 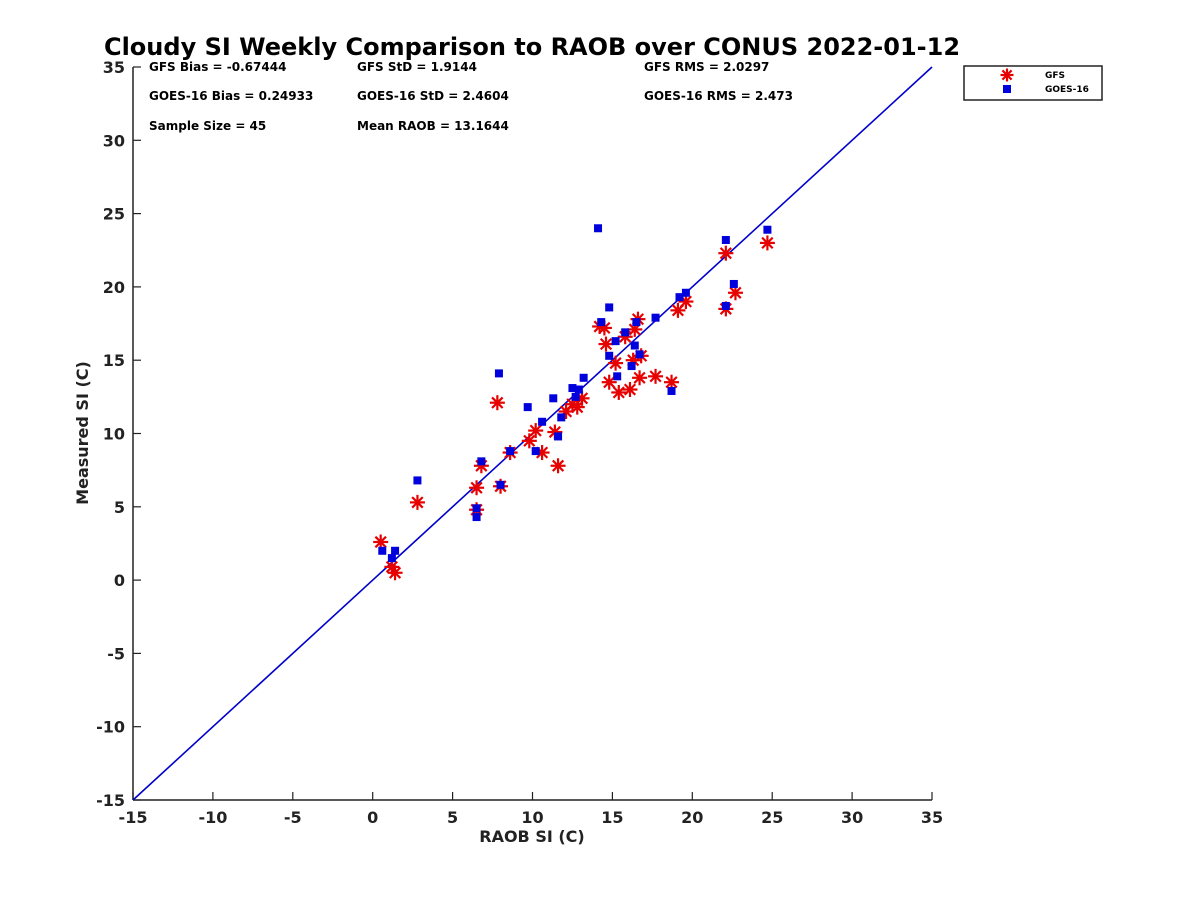 What do you see at coordinates (110, 800) in the screenshot?
I see `y-tick-label: -15` at bounding box center [110, 800].